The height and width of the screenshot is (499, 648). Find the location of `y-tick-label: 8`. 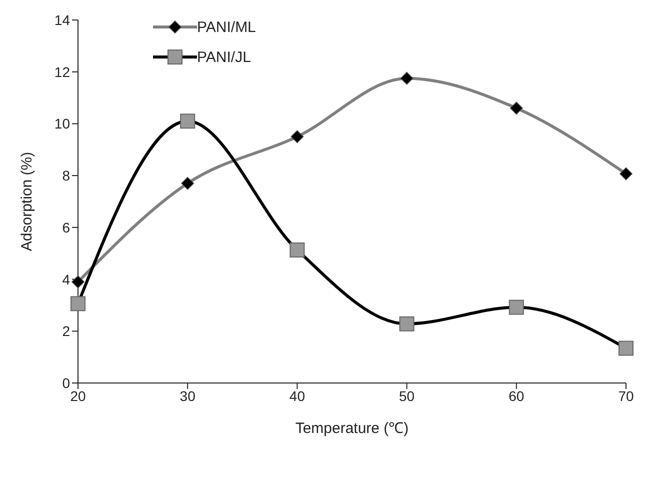

y-tick-label: 8 is located at coordinates (66, 176).